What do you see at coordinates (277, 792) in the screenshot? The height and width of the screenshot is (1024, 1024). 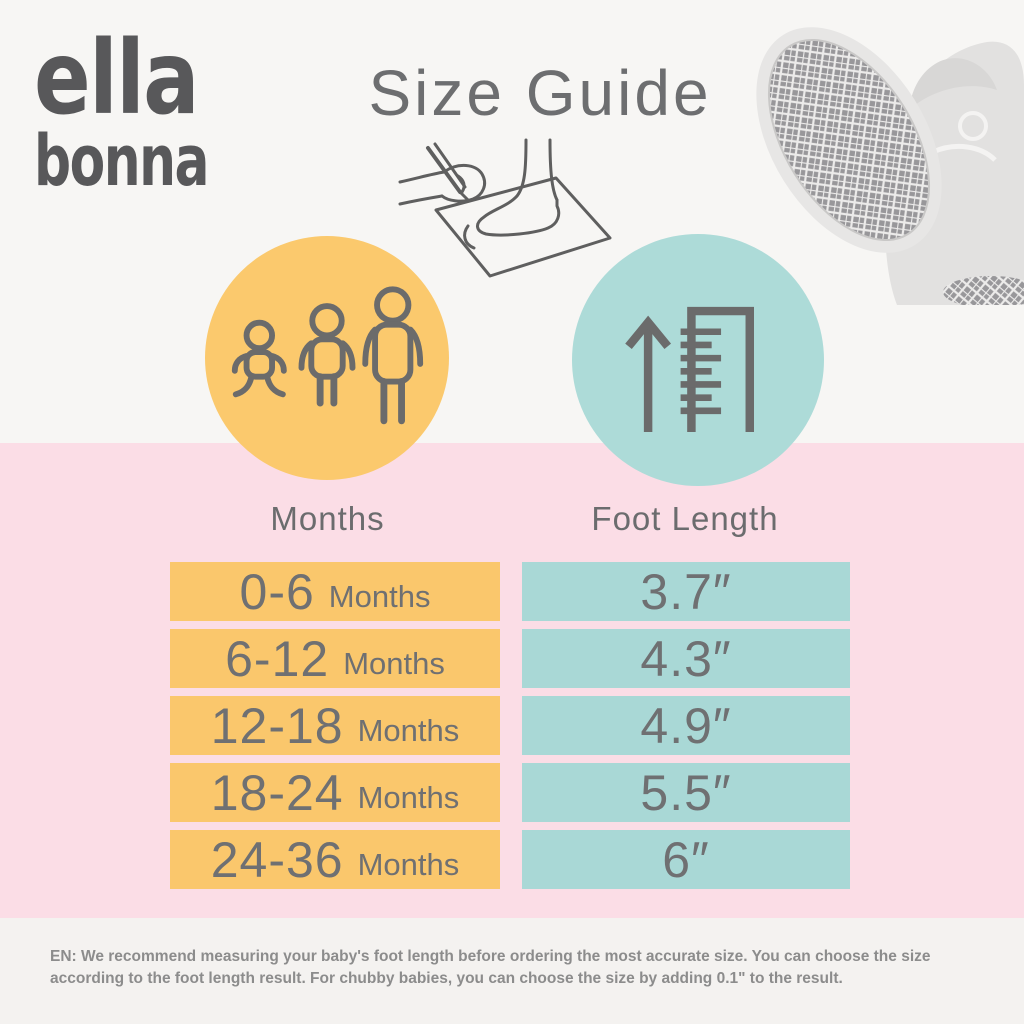 I see `month-range-value: 18-24` at bounding box center [277, 792].